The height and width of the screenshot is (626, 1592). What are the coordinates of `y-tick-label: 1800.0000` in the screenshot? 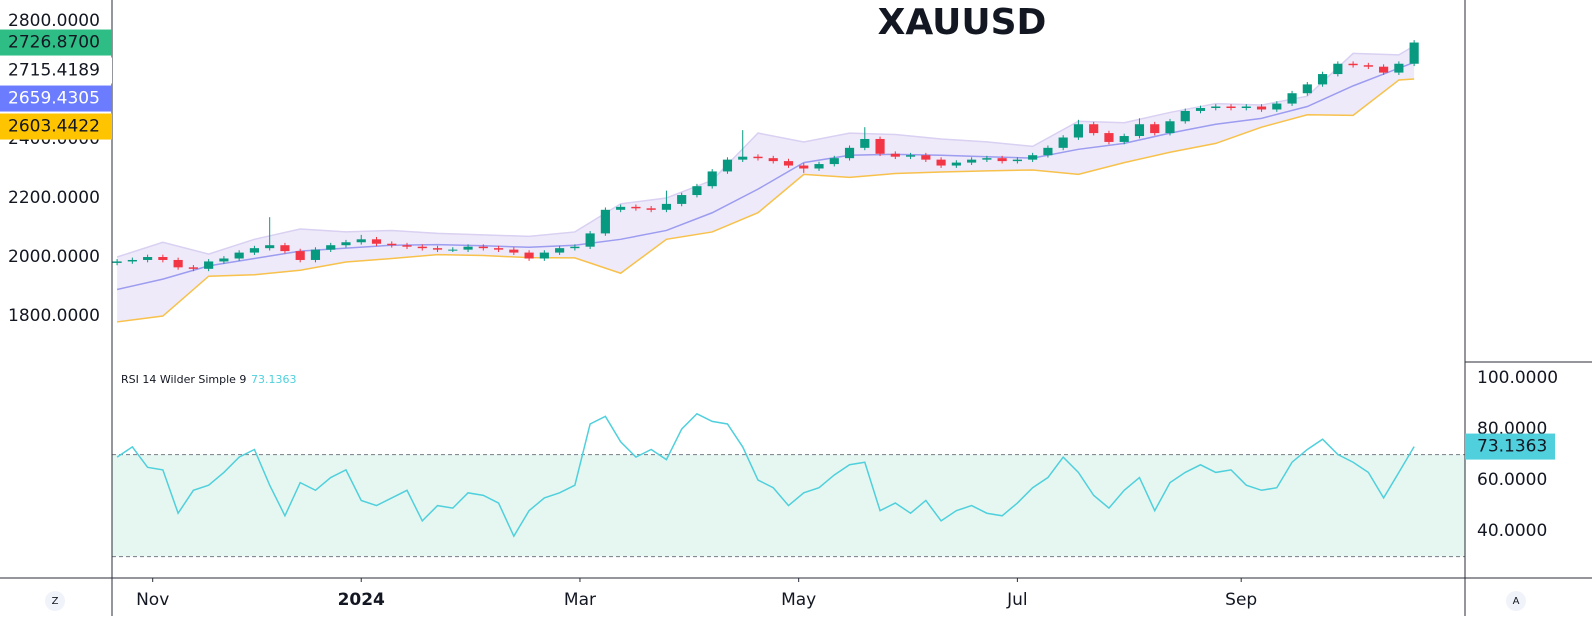 It's located at (54, 316).